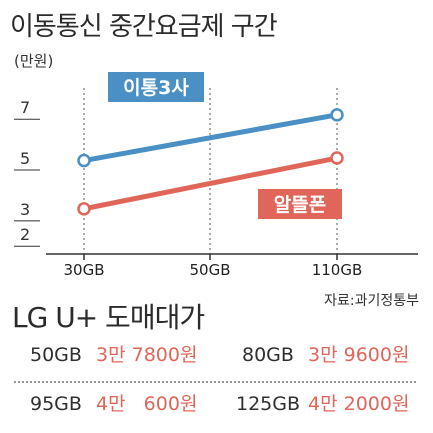 The width and height of the screenshot is (433, 433). What do you see at coordinates (144, 27) in the screenshot?
I see `page-title: 이동통신 중간요금제 구간` at bounding box center [144, 27].